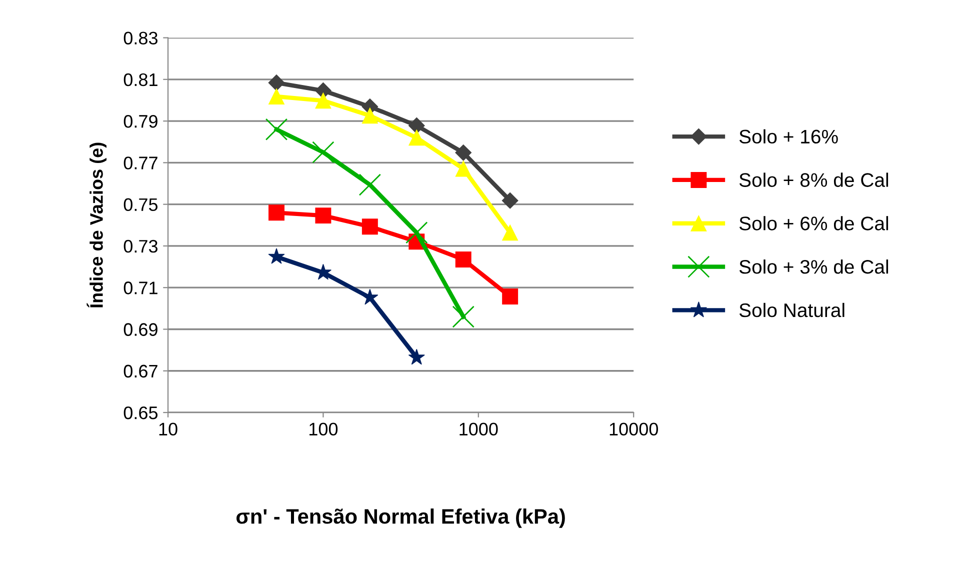 The height and width of the screenshot is (581, 960). Describe the element at coordinates (813, 179) in the screenshot. I see `legend-label: Solo + 8% de Cal` at that location.